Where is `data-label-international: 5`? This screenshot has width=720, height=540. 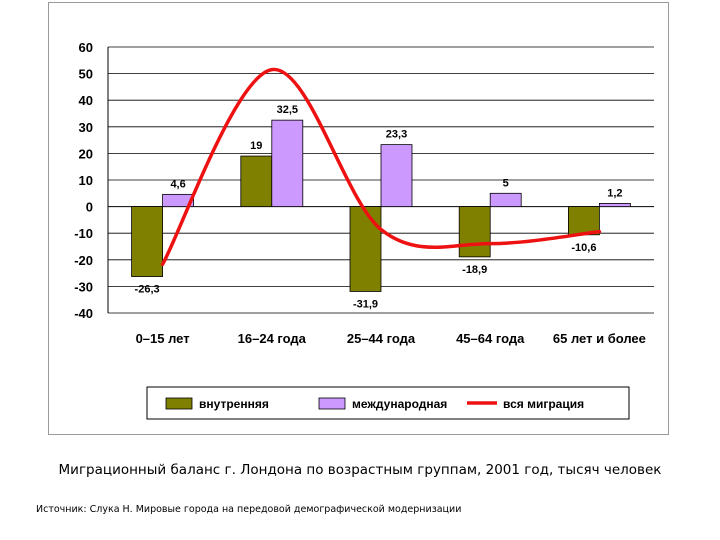 data-label-international: 5 is located at coordinates (506, 183).